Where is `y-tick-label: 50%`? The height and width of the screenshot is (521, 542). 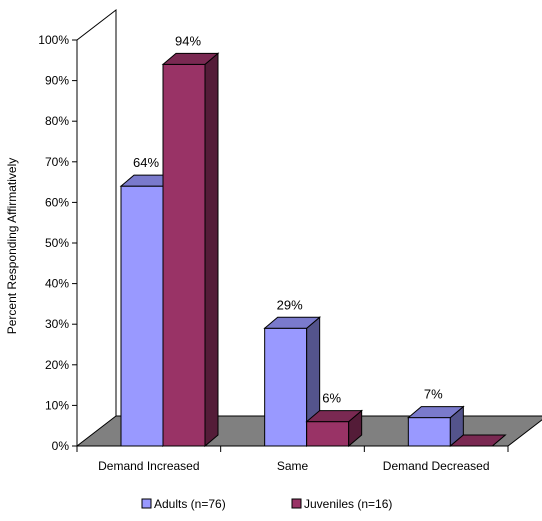 y-tick-label: 50% is located at coordinates (57, 243).